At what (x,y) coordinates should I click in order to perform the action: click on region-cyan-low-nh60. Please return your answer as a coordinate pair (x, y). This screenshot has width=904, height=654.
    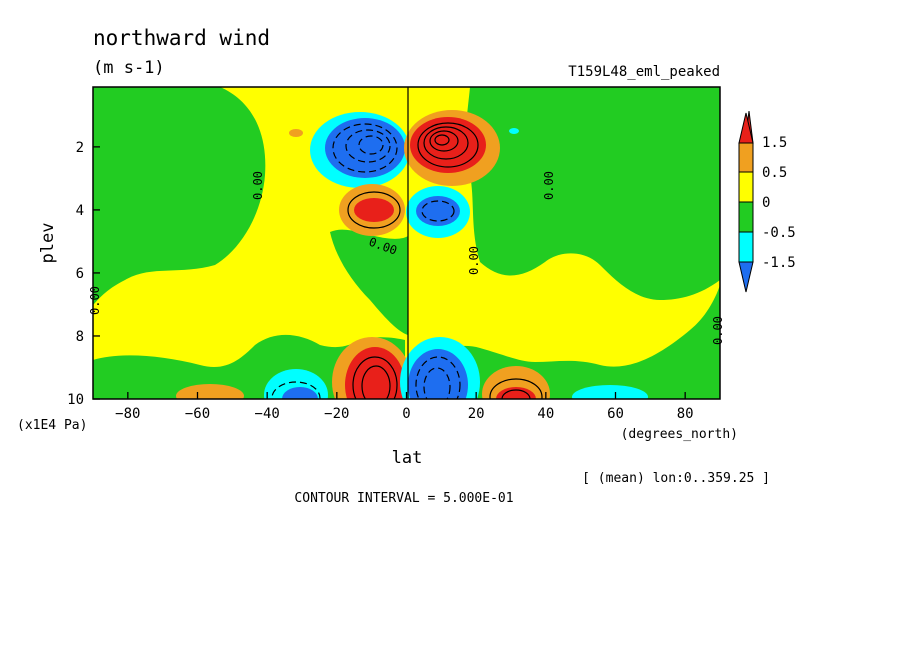
    Looking at the image, I should click on (610, 392).